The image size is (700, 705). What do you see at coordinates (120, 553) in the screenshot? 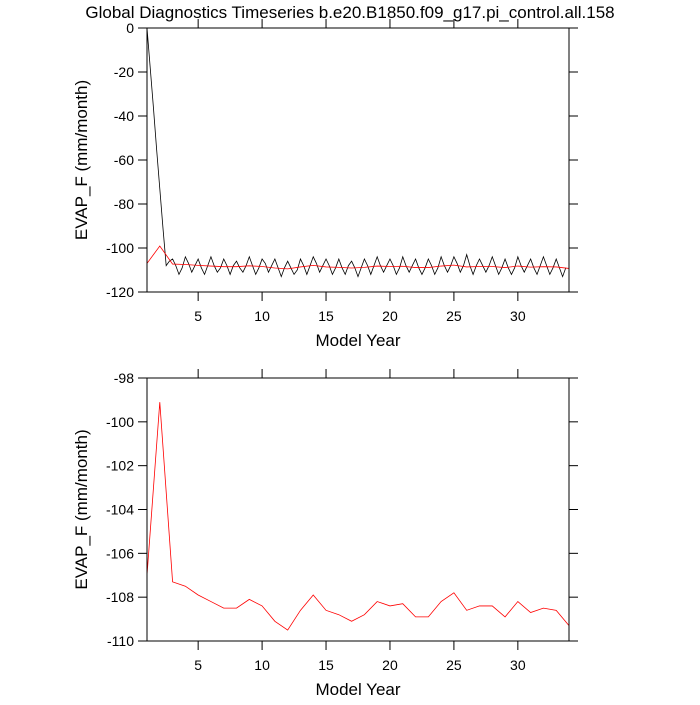
I see `y-tick-label: -106` at bounding box center [120, 553].